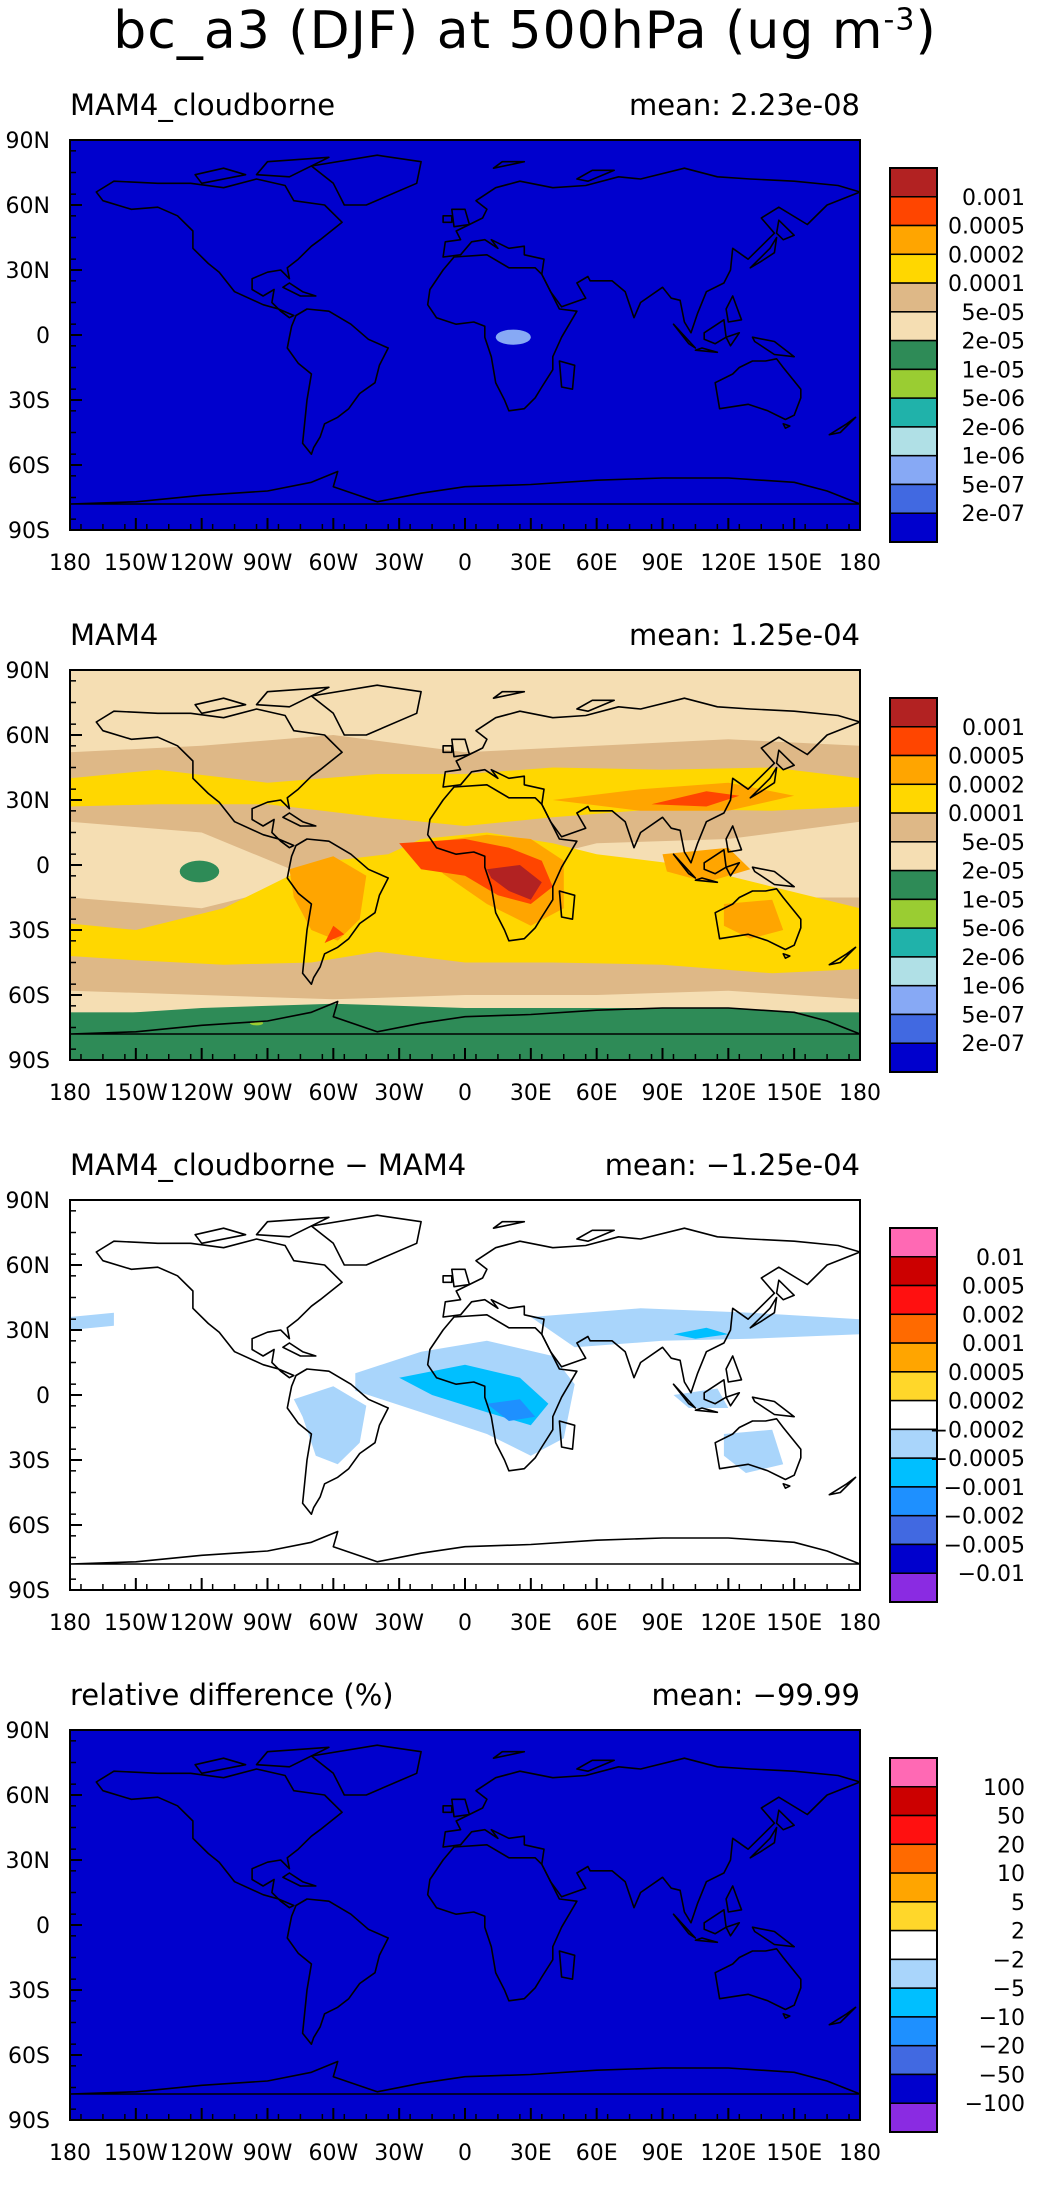  Describe the element at coordinates (986, 757) in the screenshot. I see `colorbar-label: 0.0005` at that location.